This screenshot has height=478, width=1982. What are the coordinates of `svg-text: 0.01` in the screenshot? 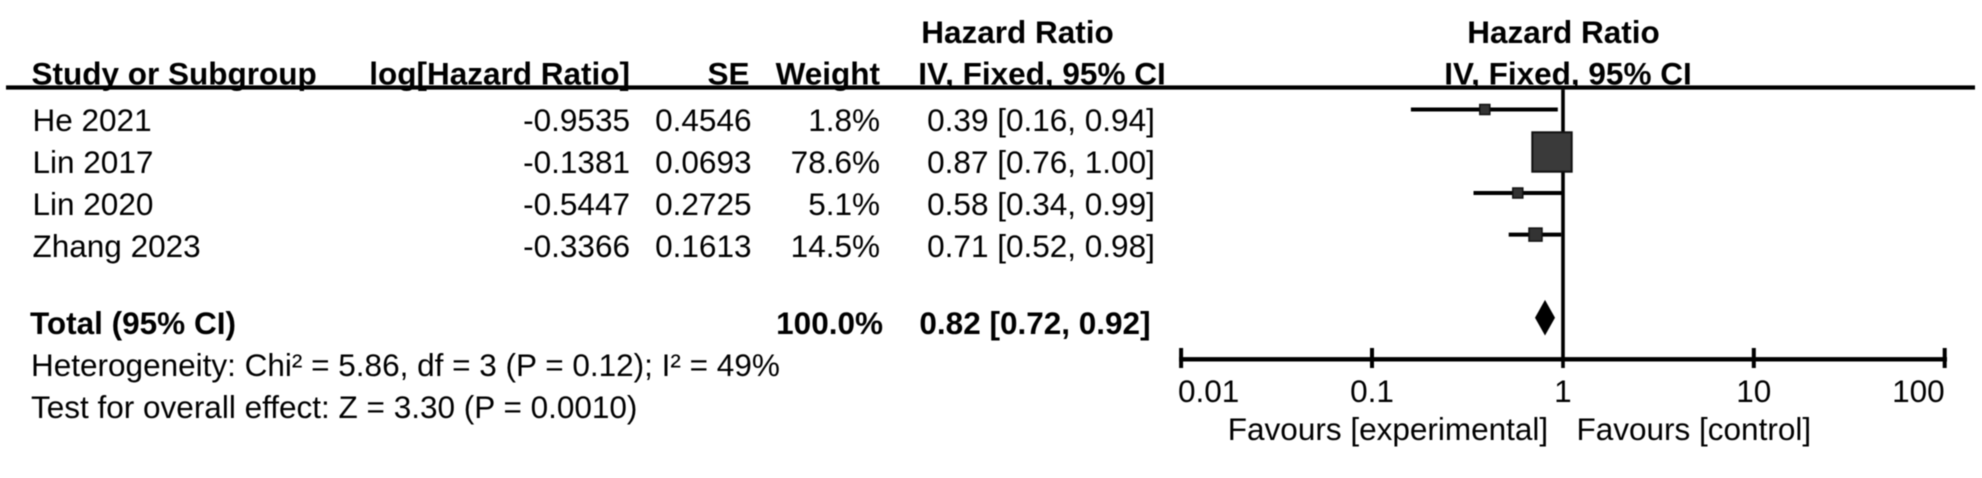 It's located at (1208, 391).